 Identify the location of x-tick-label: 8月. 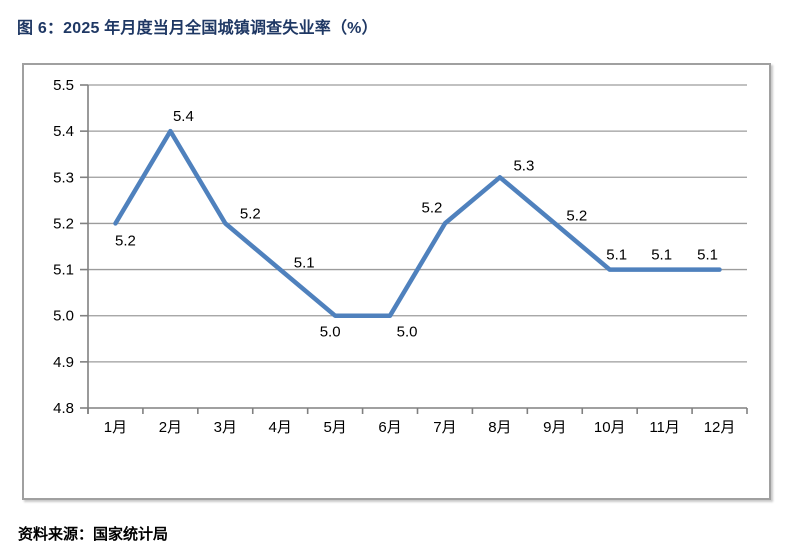
(499, 427).